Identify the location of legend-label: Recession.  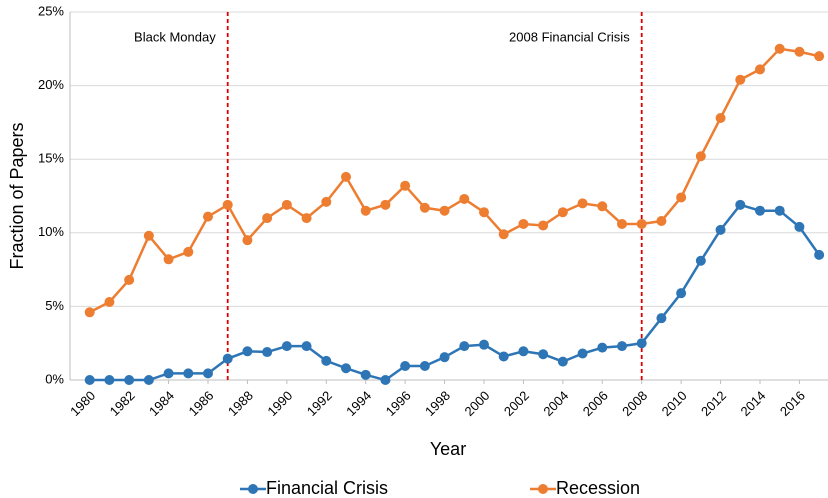
(598, 488).